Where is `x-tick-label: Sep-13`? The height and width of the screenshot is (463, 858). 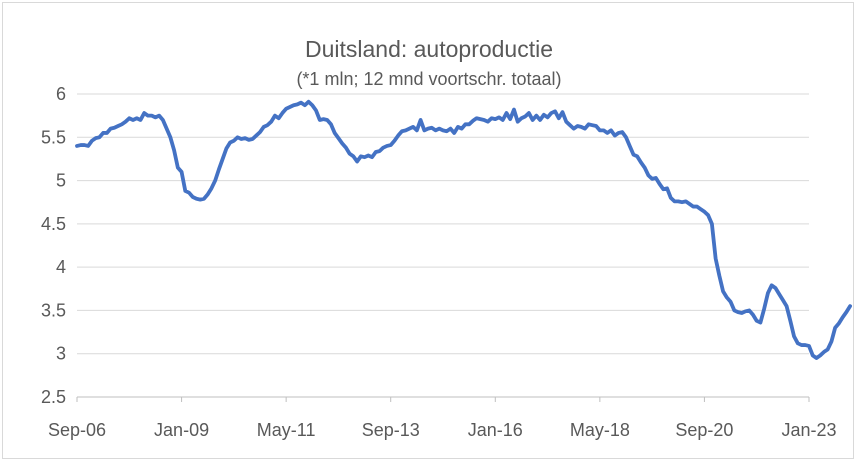 x-tick-label: Sep-13 is located at coordinates (391, 430).